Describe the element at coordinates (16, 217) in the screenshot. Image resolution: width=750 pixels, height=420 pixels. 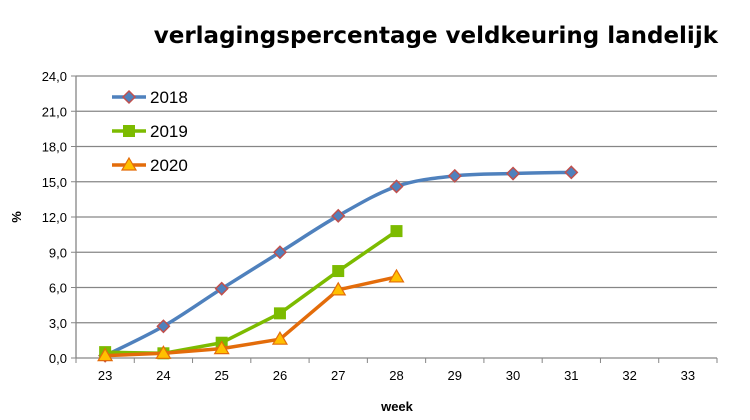
I see `y-axis-label: %` at that location.